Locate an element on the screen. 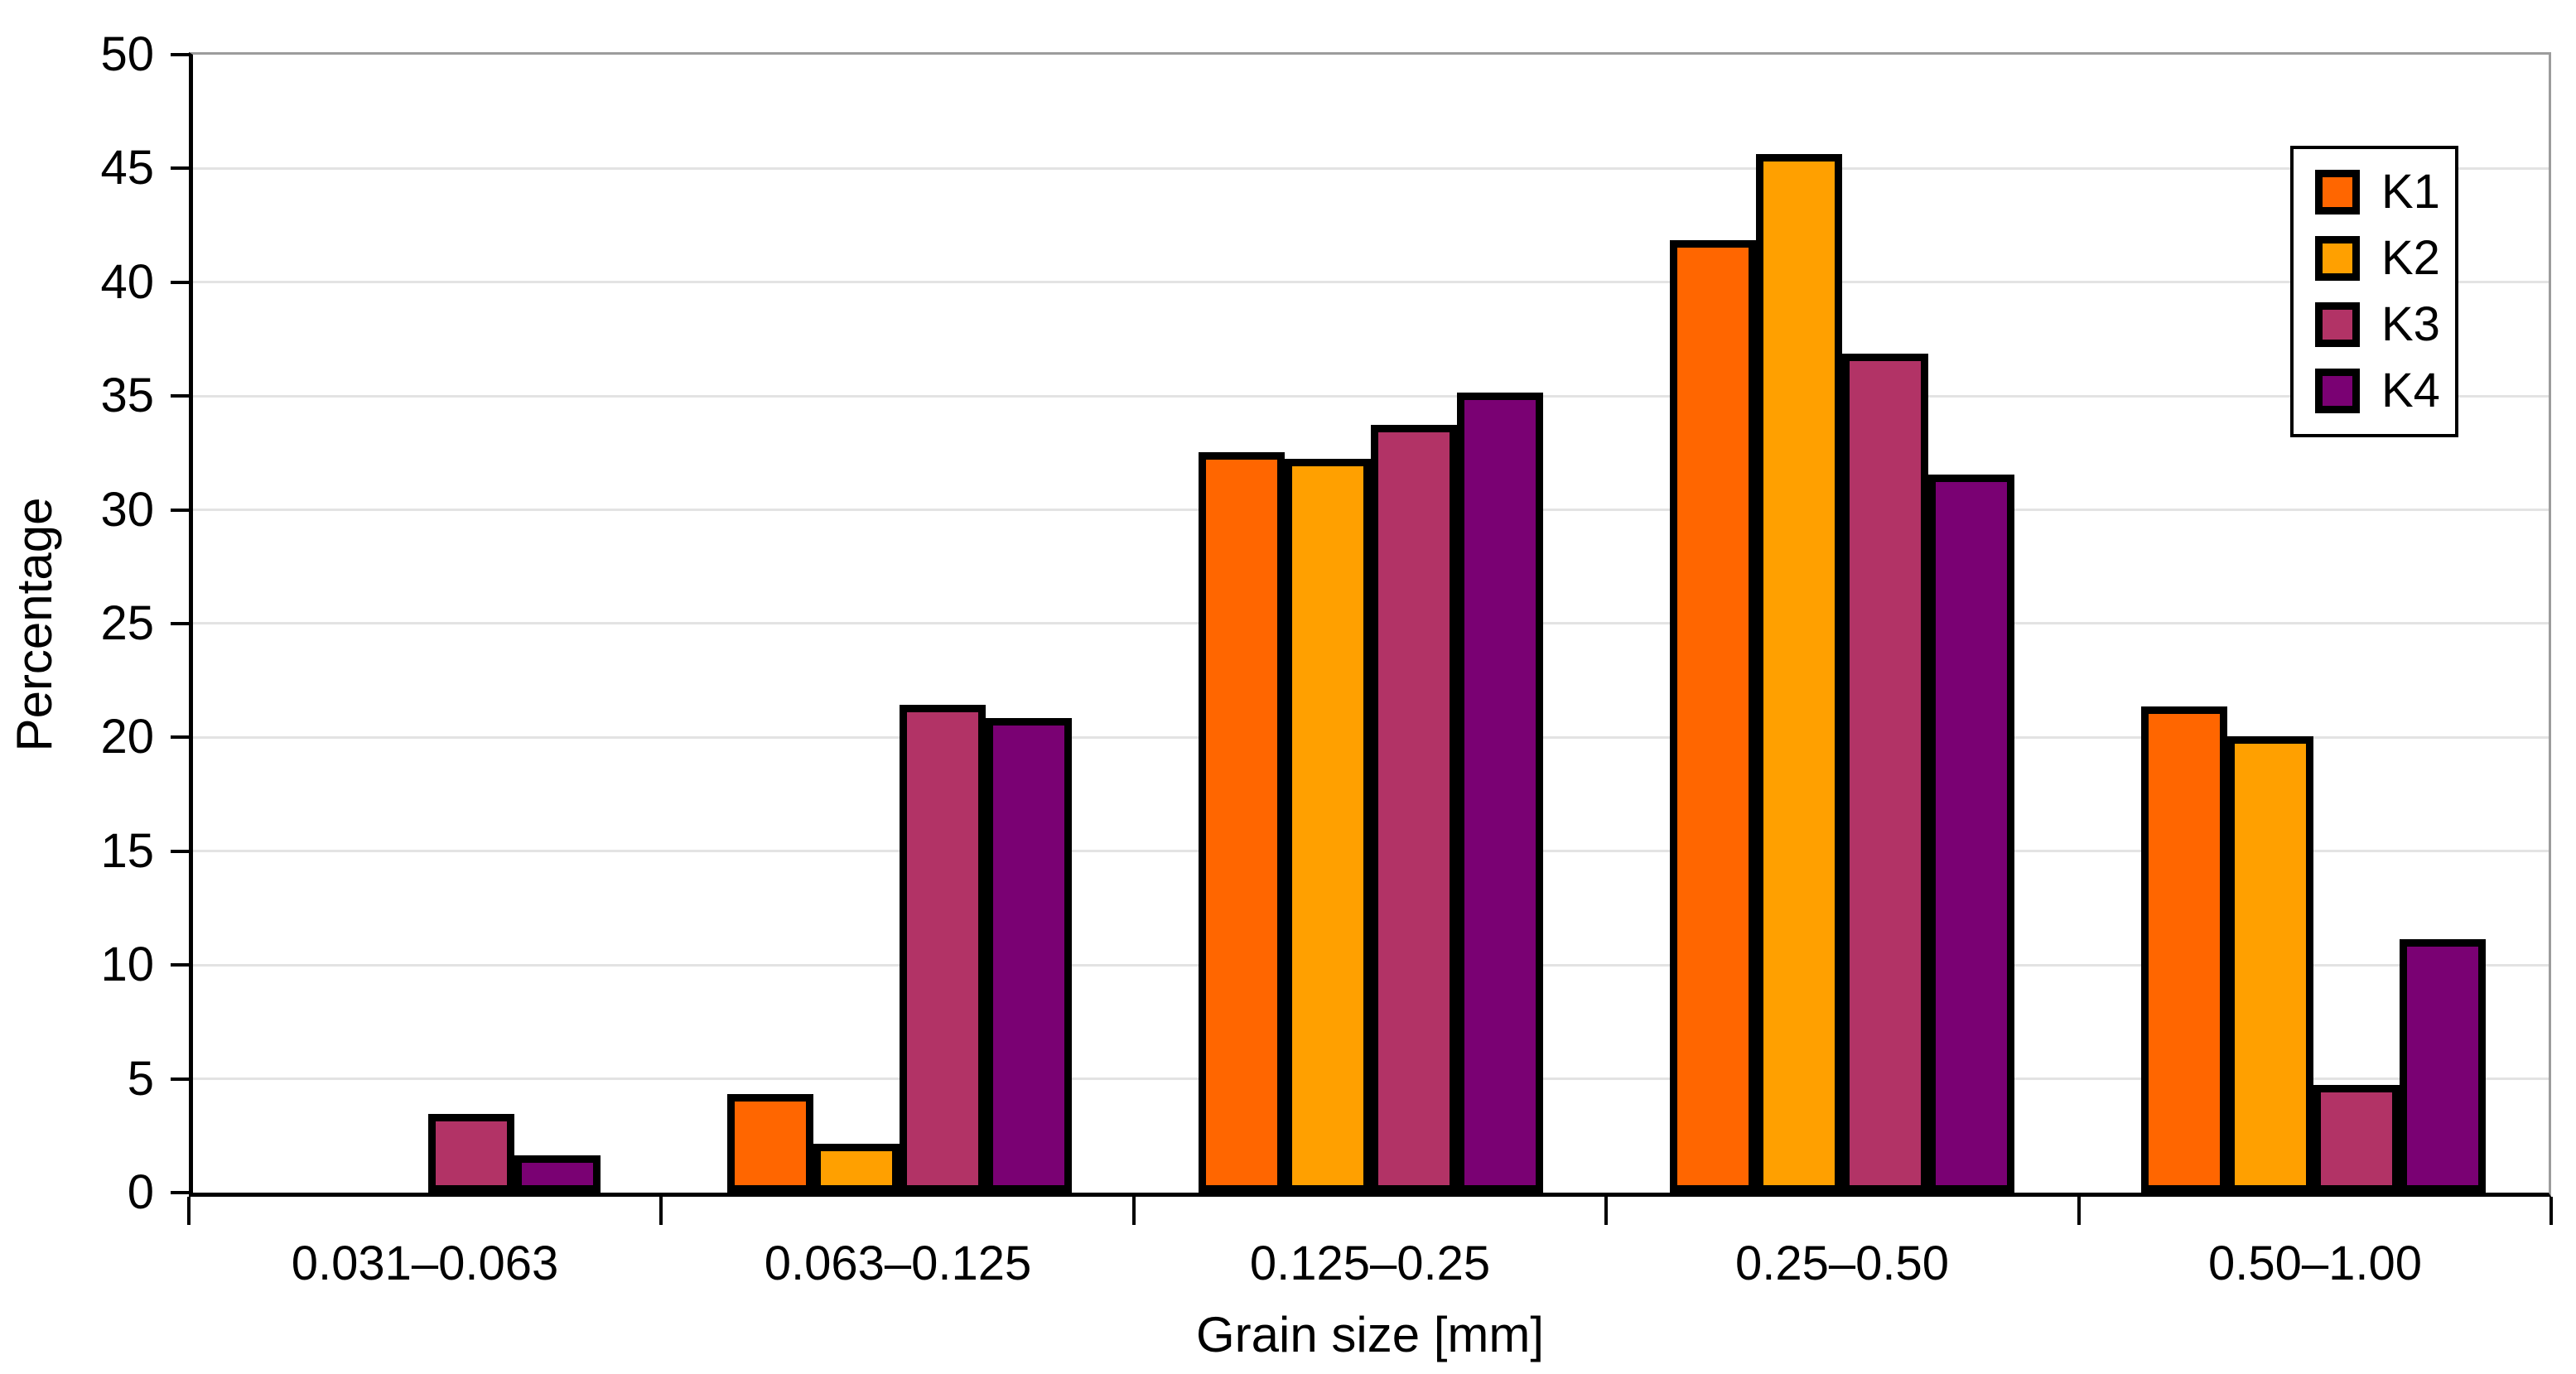 This screenshot has width=2576, height=1374. legend-item: K2 is located at coordinates (2385, 258).